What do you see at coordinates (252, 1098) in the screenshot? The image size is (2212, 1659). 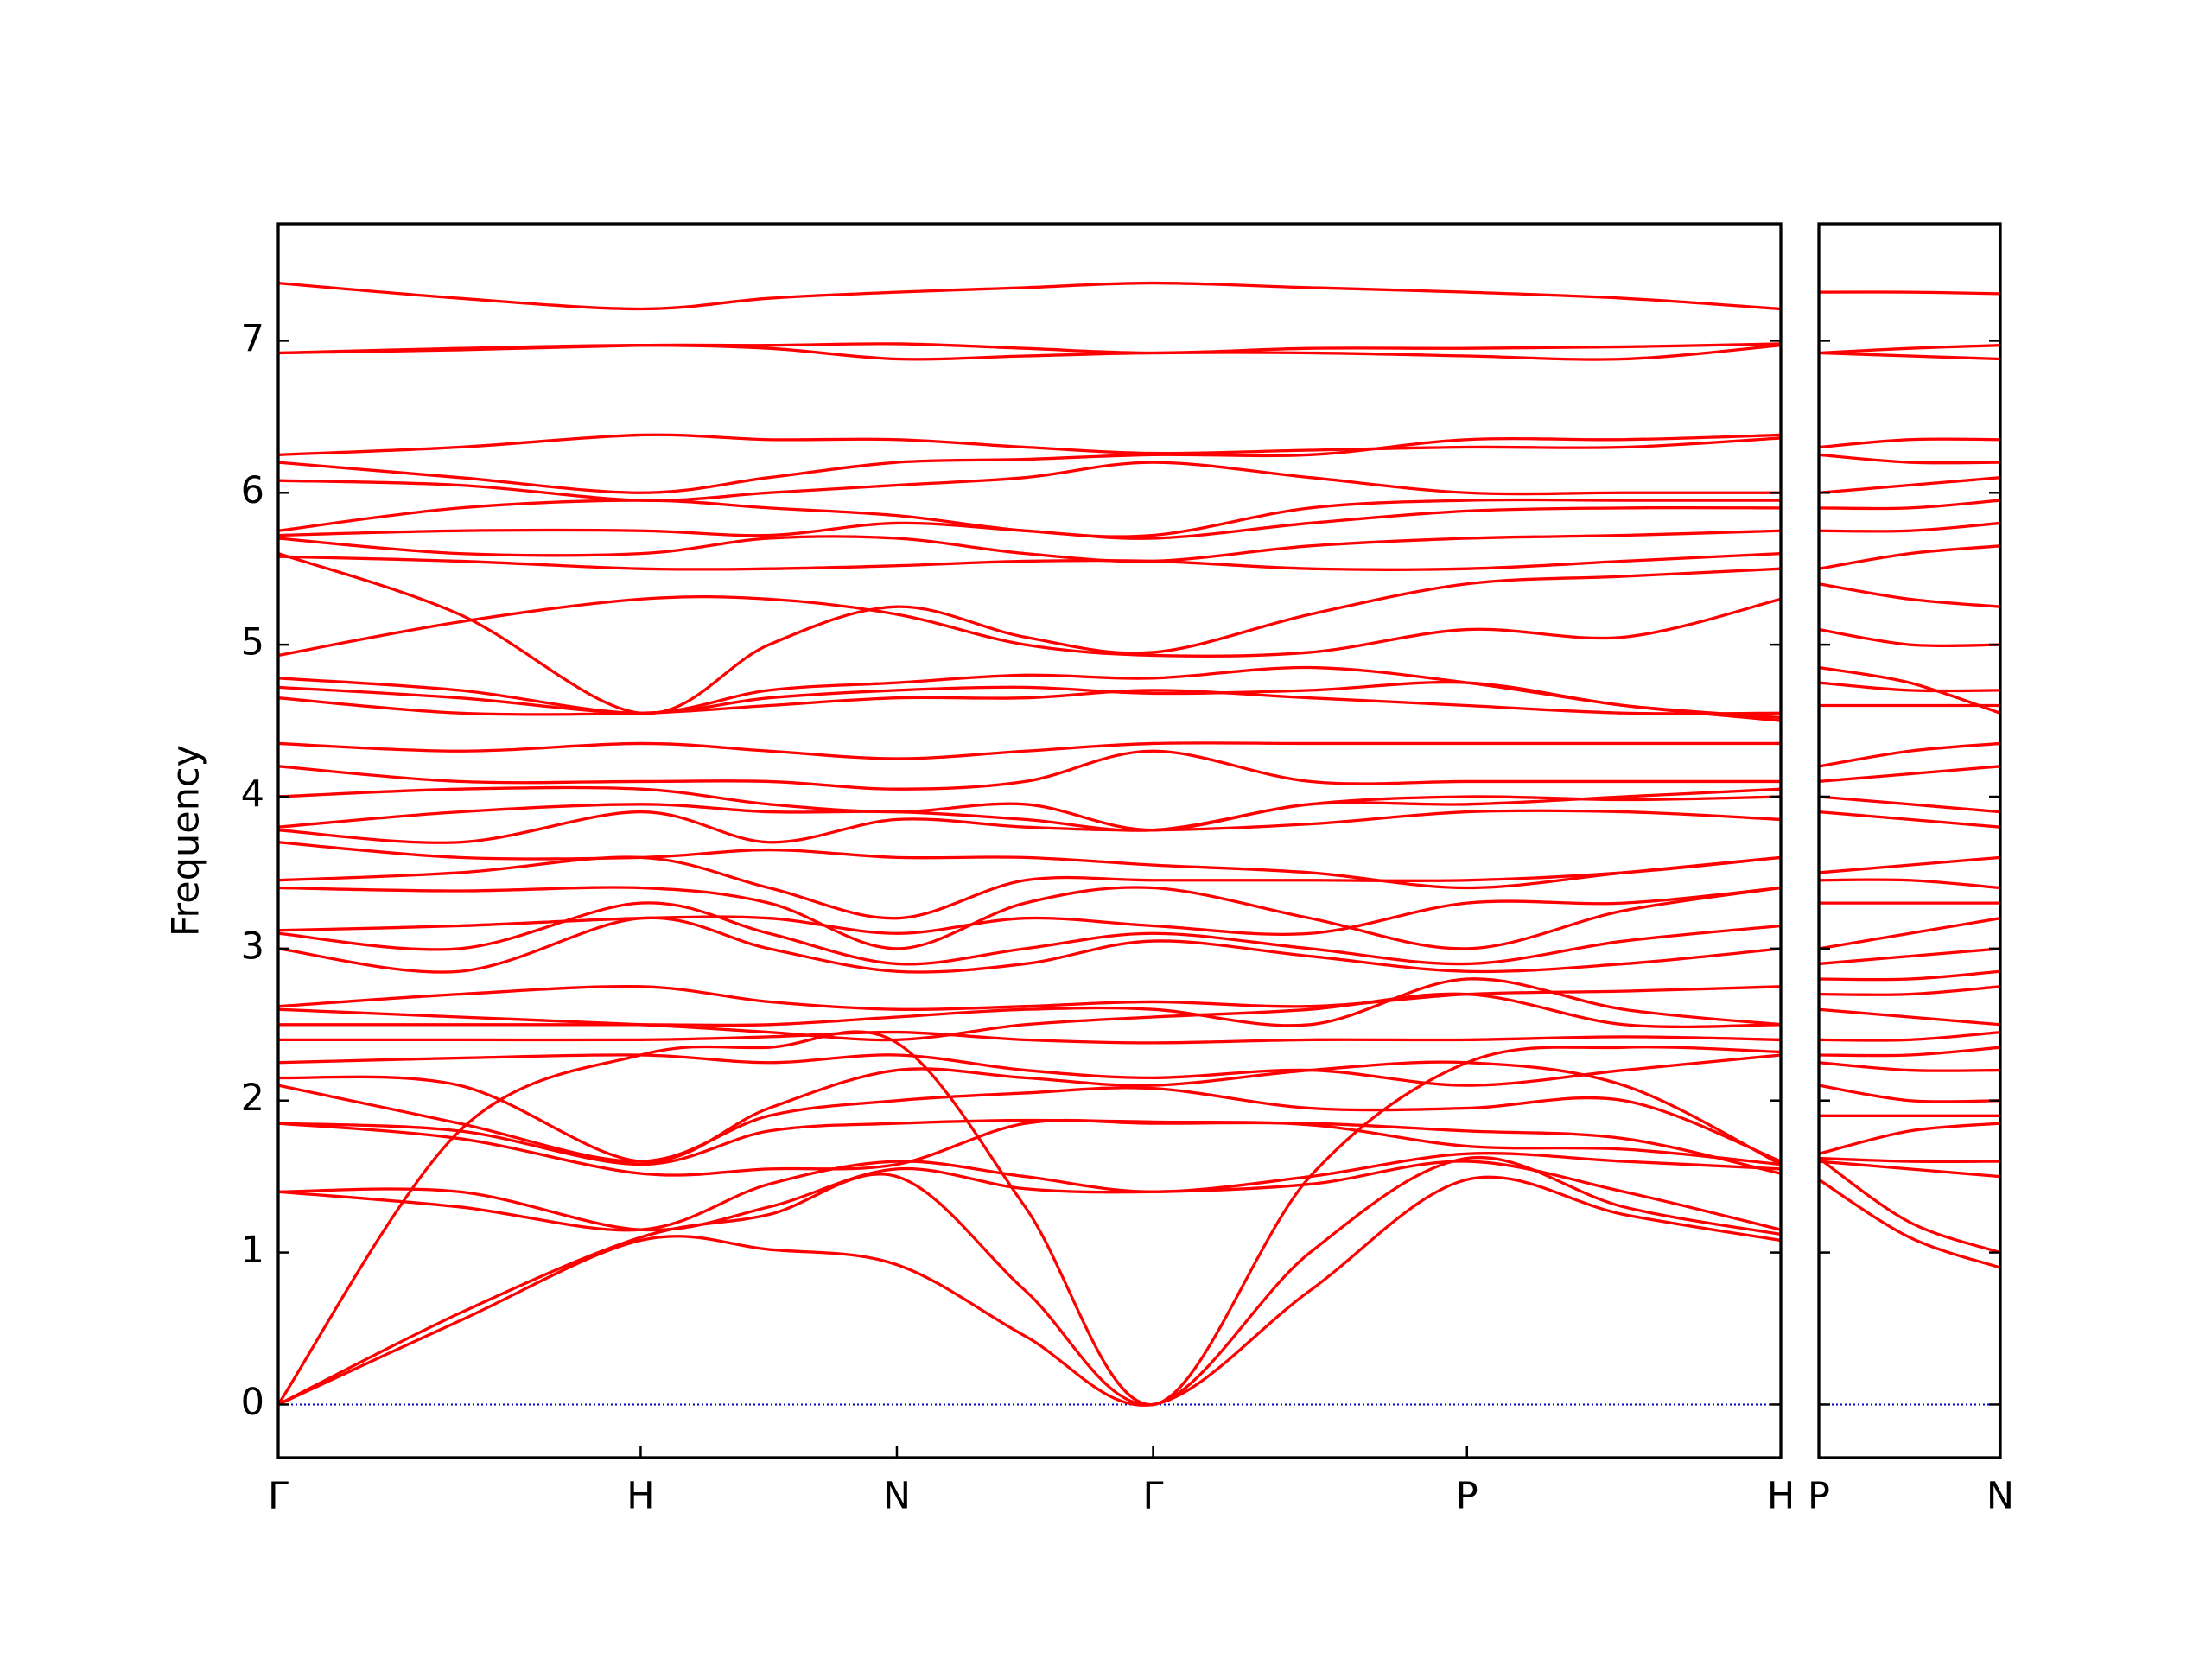 I see `y-tick-label: 2` at bounding box center [252, 1098].